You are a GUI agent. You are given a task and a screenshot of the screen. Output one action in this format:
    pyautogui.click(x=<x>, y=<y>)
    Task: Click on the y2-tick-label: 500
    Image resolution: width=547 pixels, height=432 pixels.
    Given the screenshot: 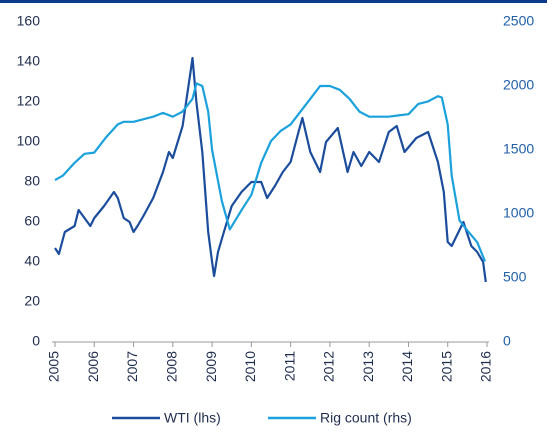 What is the action you would take?
    pyautogui.click(x=515, y=277)
    